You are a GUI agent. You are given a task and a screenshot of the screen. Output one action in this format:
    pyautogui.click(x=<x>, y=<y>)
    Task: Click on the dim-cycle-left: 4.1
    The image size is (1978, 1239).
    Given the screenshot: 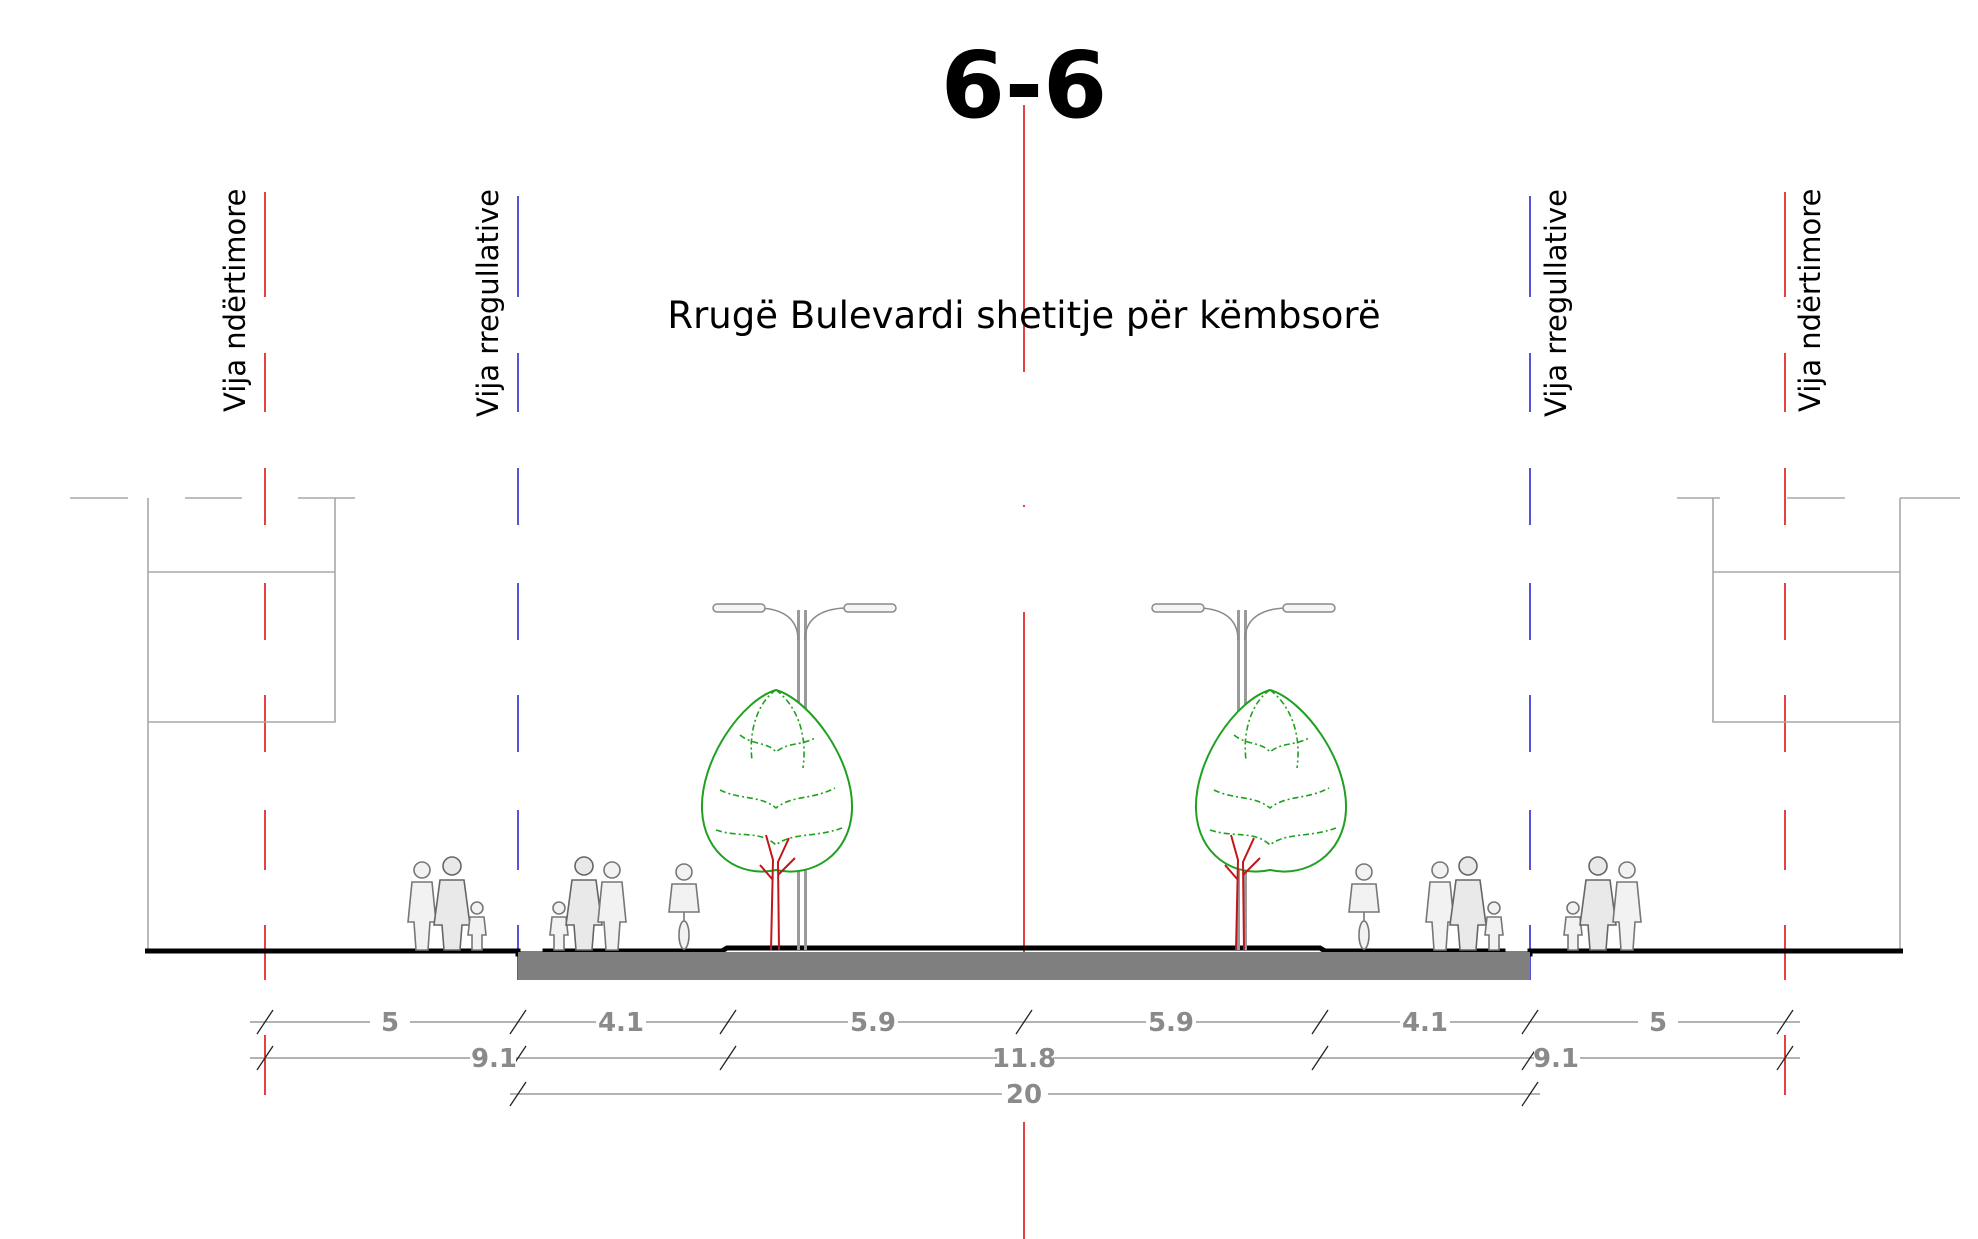 What is the action you would take?
    pyautogui.click(x=621, y=1023)
    